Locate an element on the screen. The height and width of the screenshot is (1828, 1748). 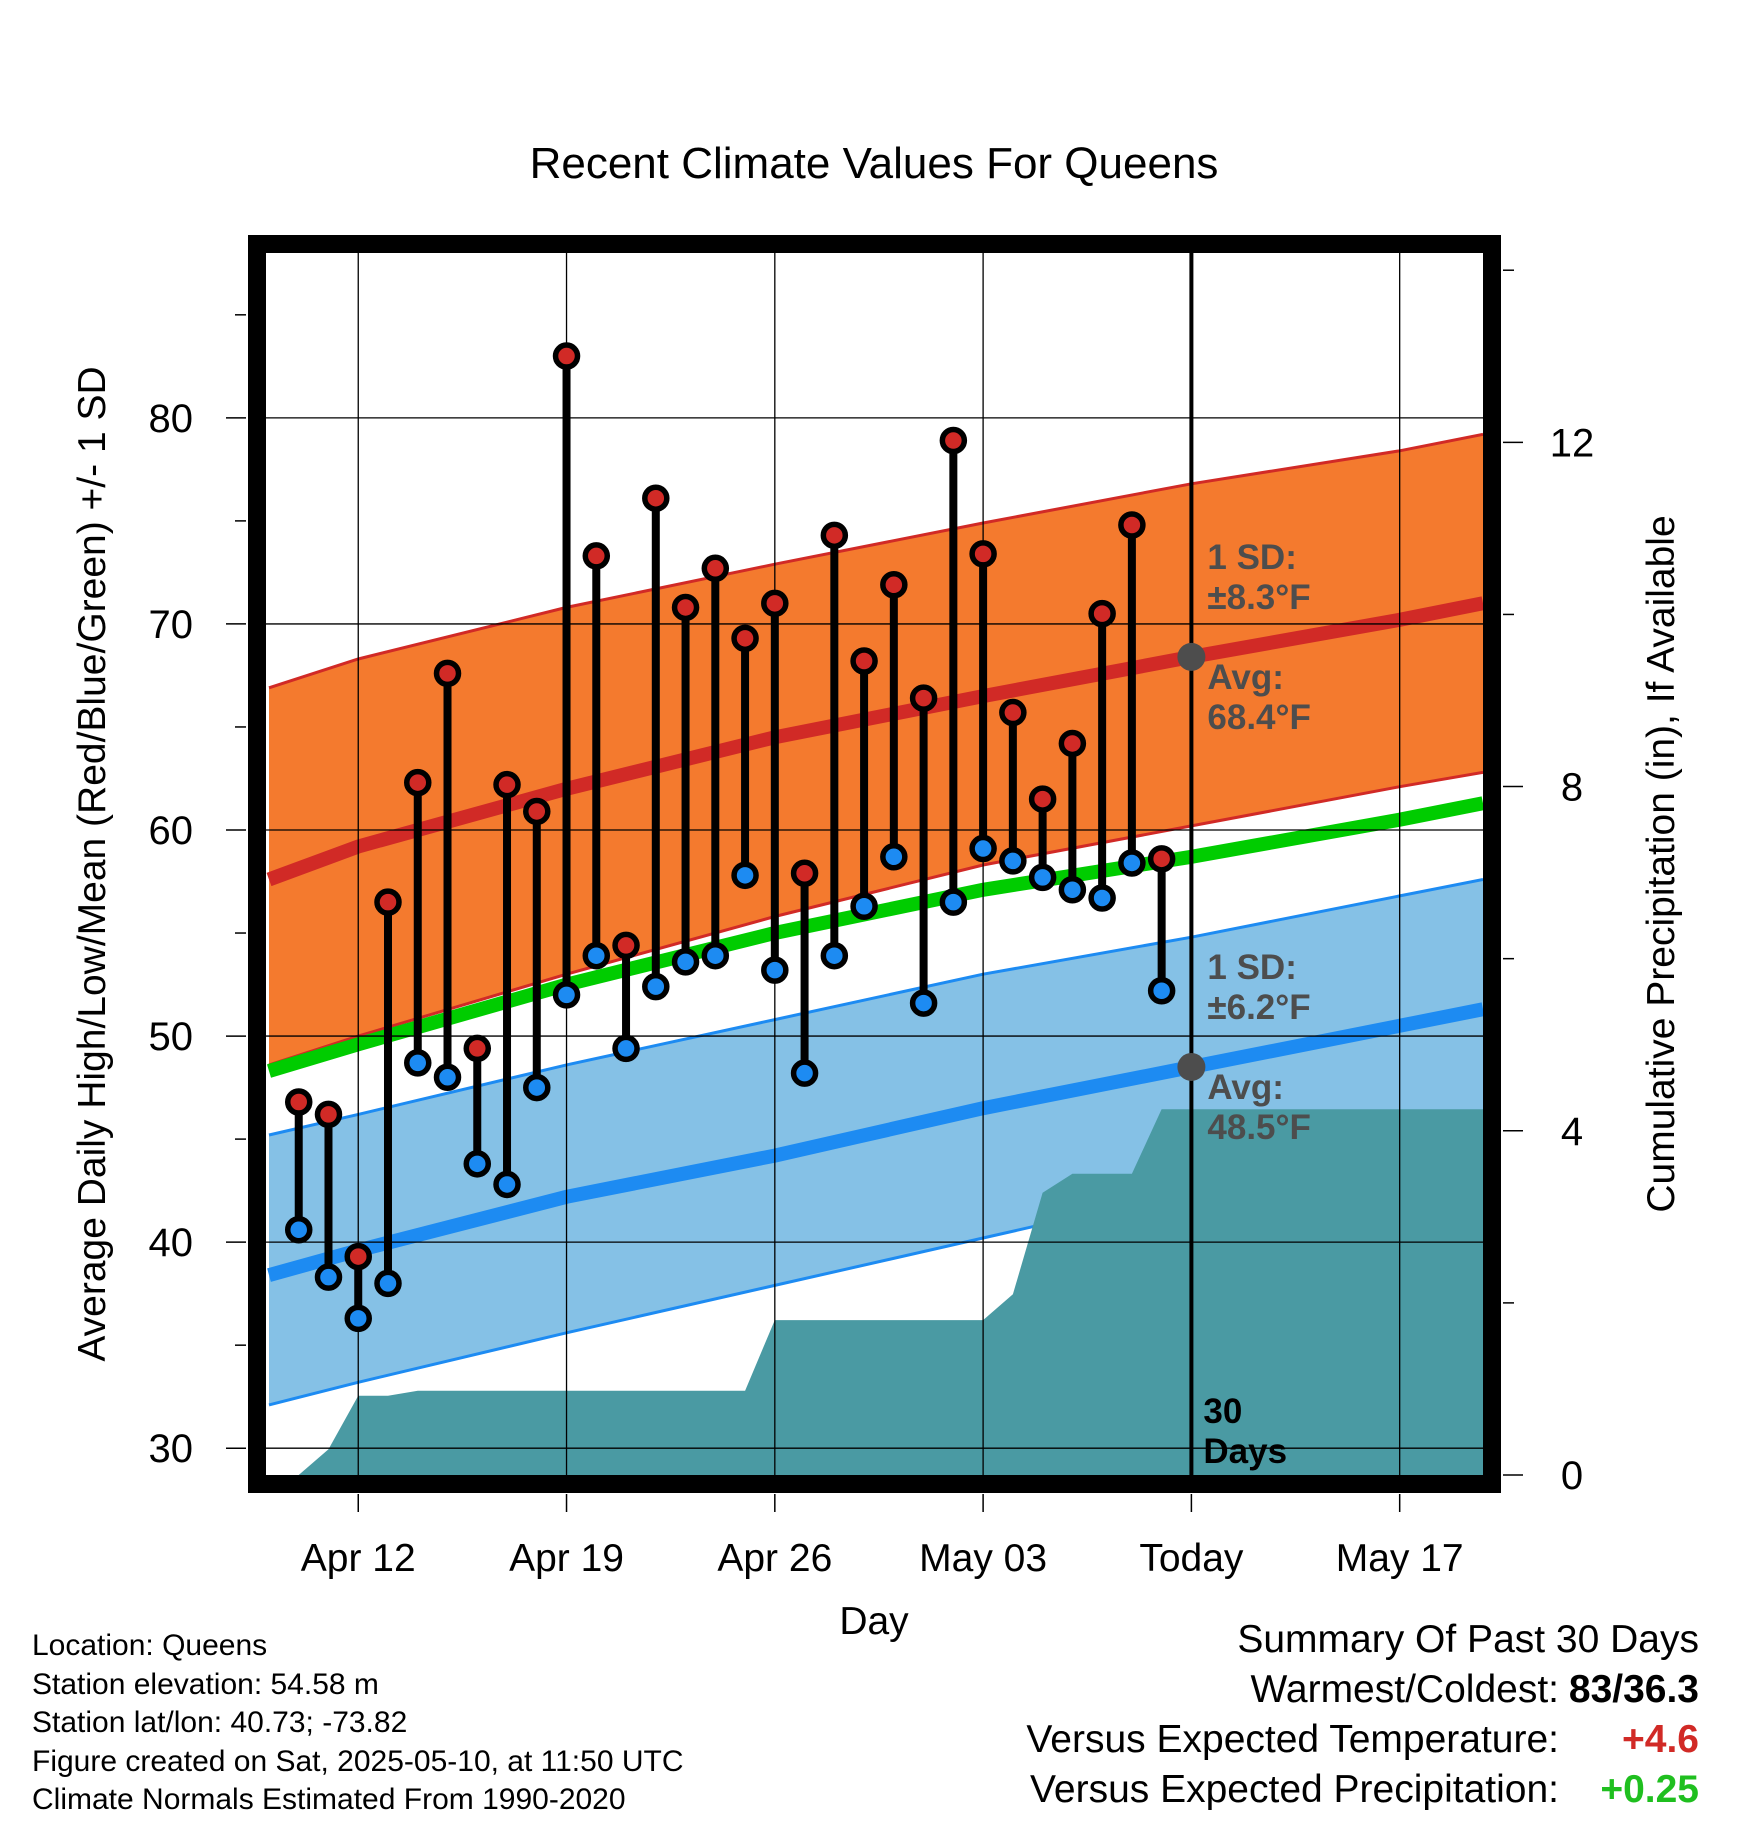
low-sd-label: 1 SD: is located at coordinates (1251, 967).